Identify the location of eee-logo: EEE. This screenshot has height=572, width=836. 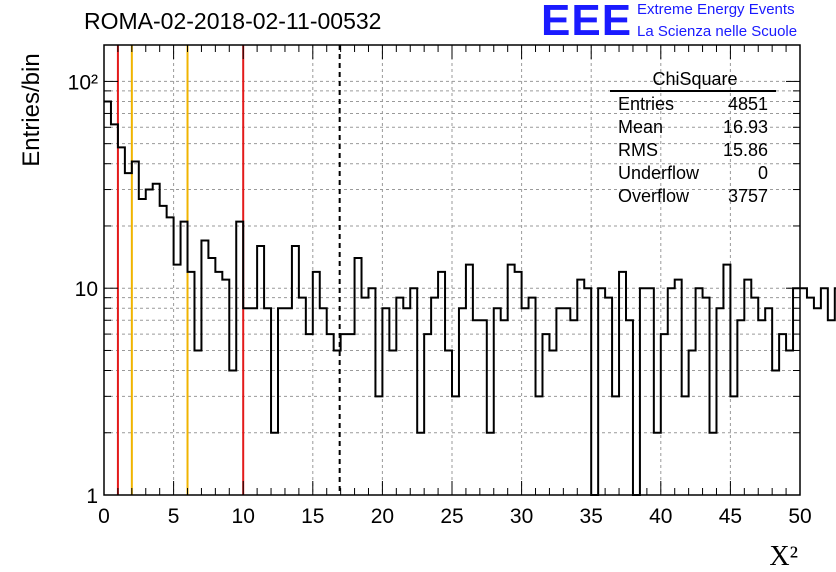
(587, 22).